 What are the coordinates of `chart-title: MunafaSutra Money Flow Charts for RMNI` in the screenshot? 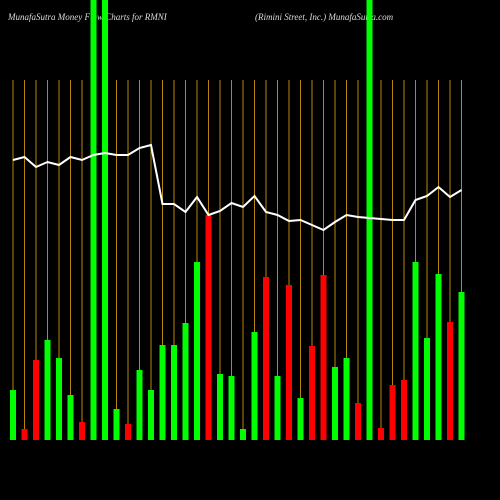 It's located at (87, 17).